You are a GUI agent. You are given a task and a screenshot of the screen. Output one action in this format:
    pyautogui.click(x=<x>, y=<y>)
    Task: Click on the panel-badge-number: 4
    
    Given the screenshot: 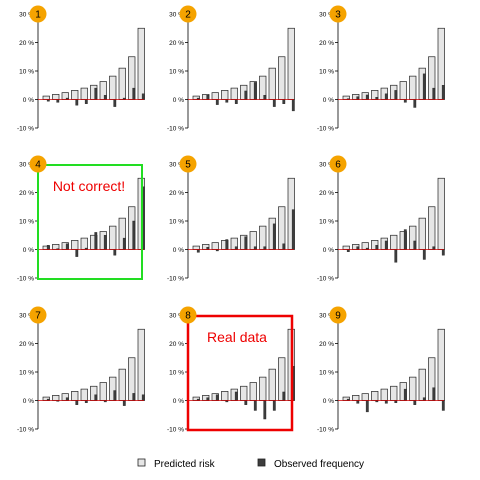 What is the action you would take?
    pyautogui.click(x=38, y=165)
    